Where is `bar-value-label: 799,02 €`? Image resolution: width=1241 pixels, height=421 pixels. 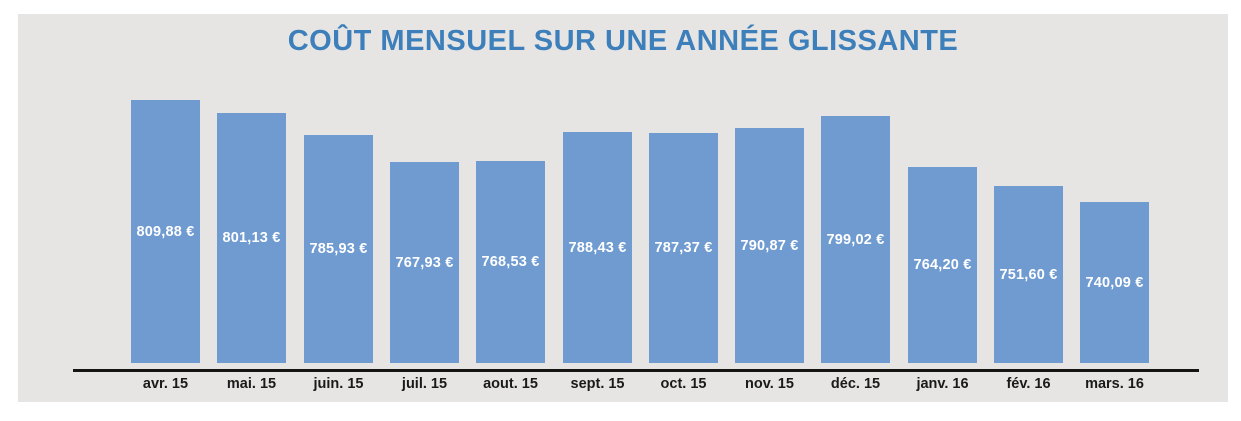
bar-value-label: 799,02 € is located at coordinates (855, 239).